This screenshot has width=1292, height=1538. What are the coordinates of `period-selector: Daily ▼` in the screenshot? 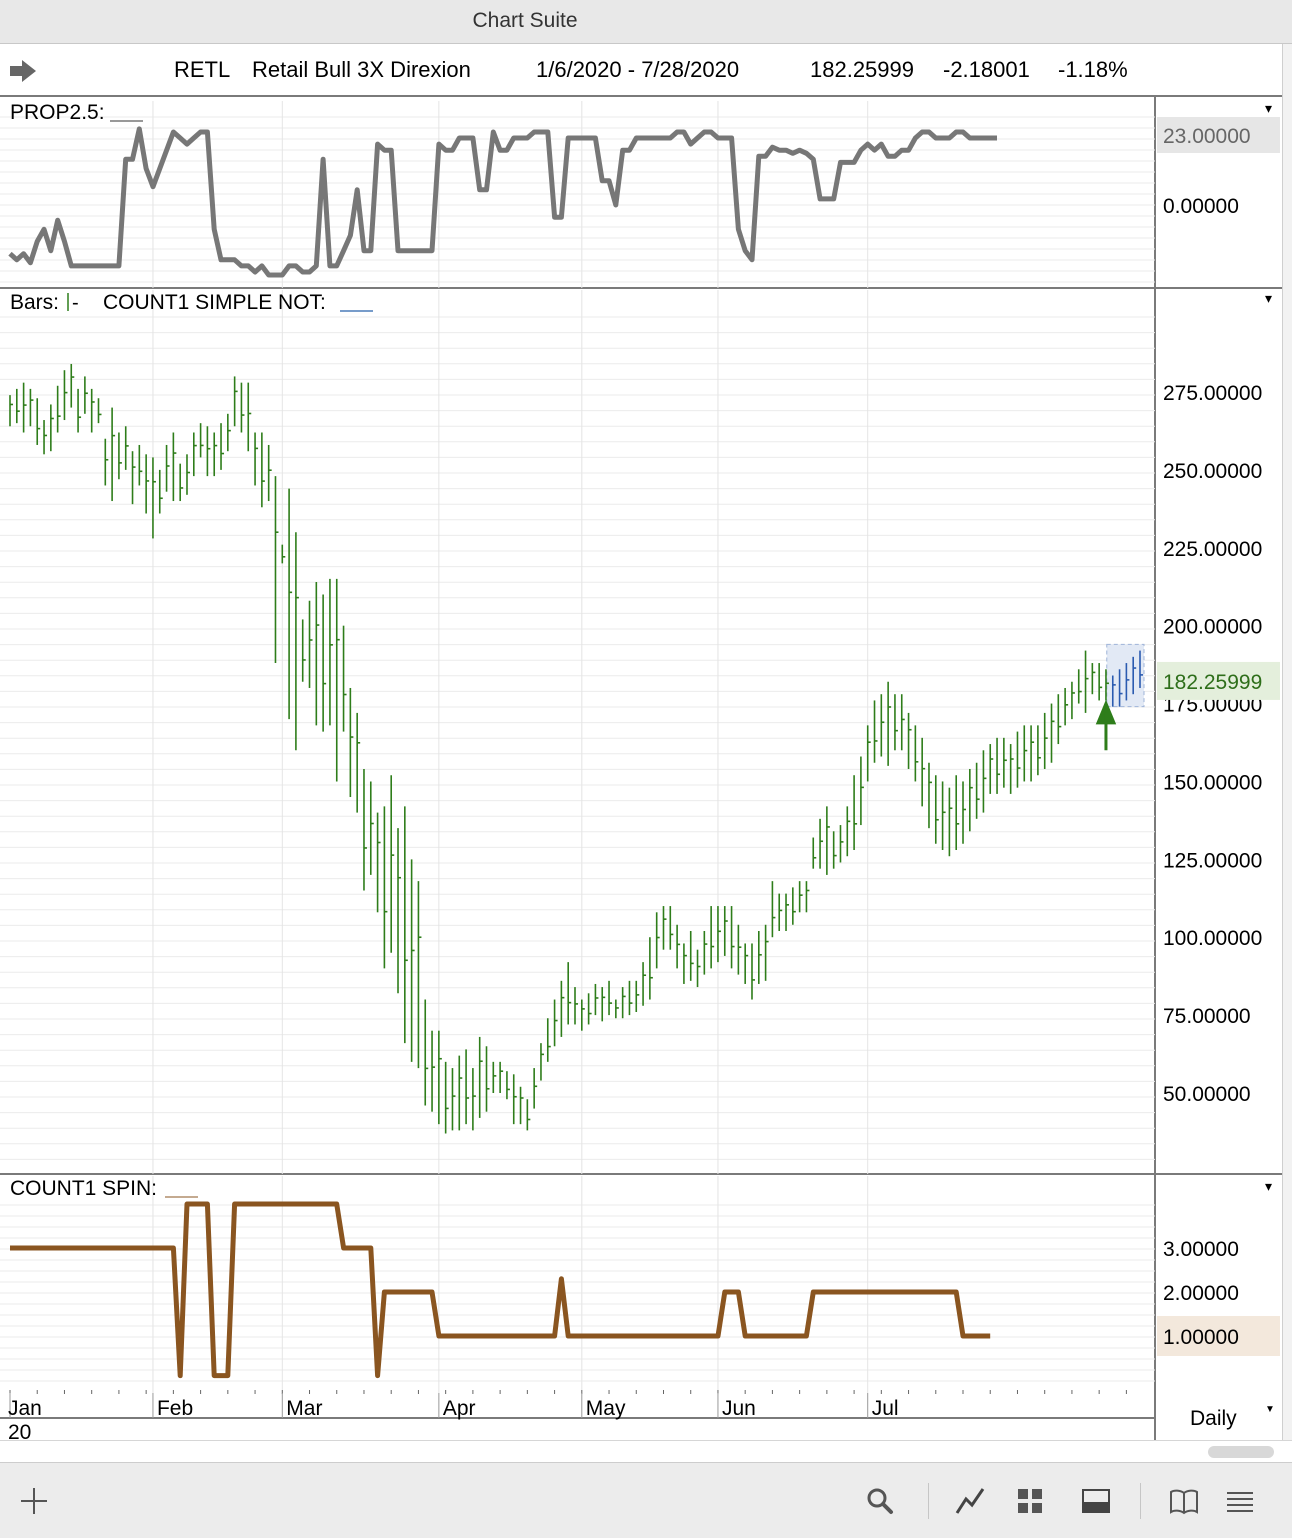 It's located at (1220, 1418).